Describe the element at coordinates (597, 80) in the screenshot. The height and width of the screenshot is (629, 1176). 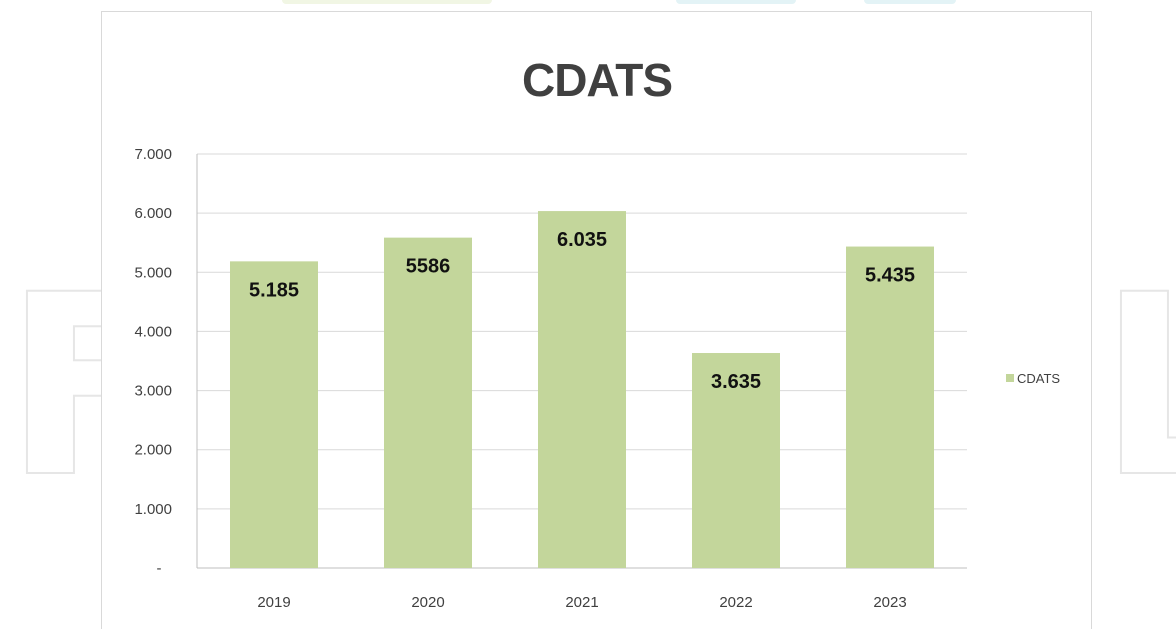
I see `chart-title: CDATS` at that location.